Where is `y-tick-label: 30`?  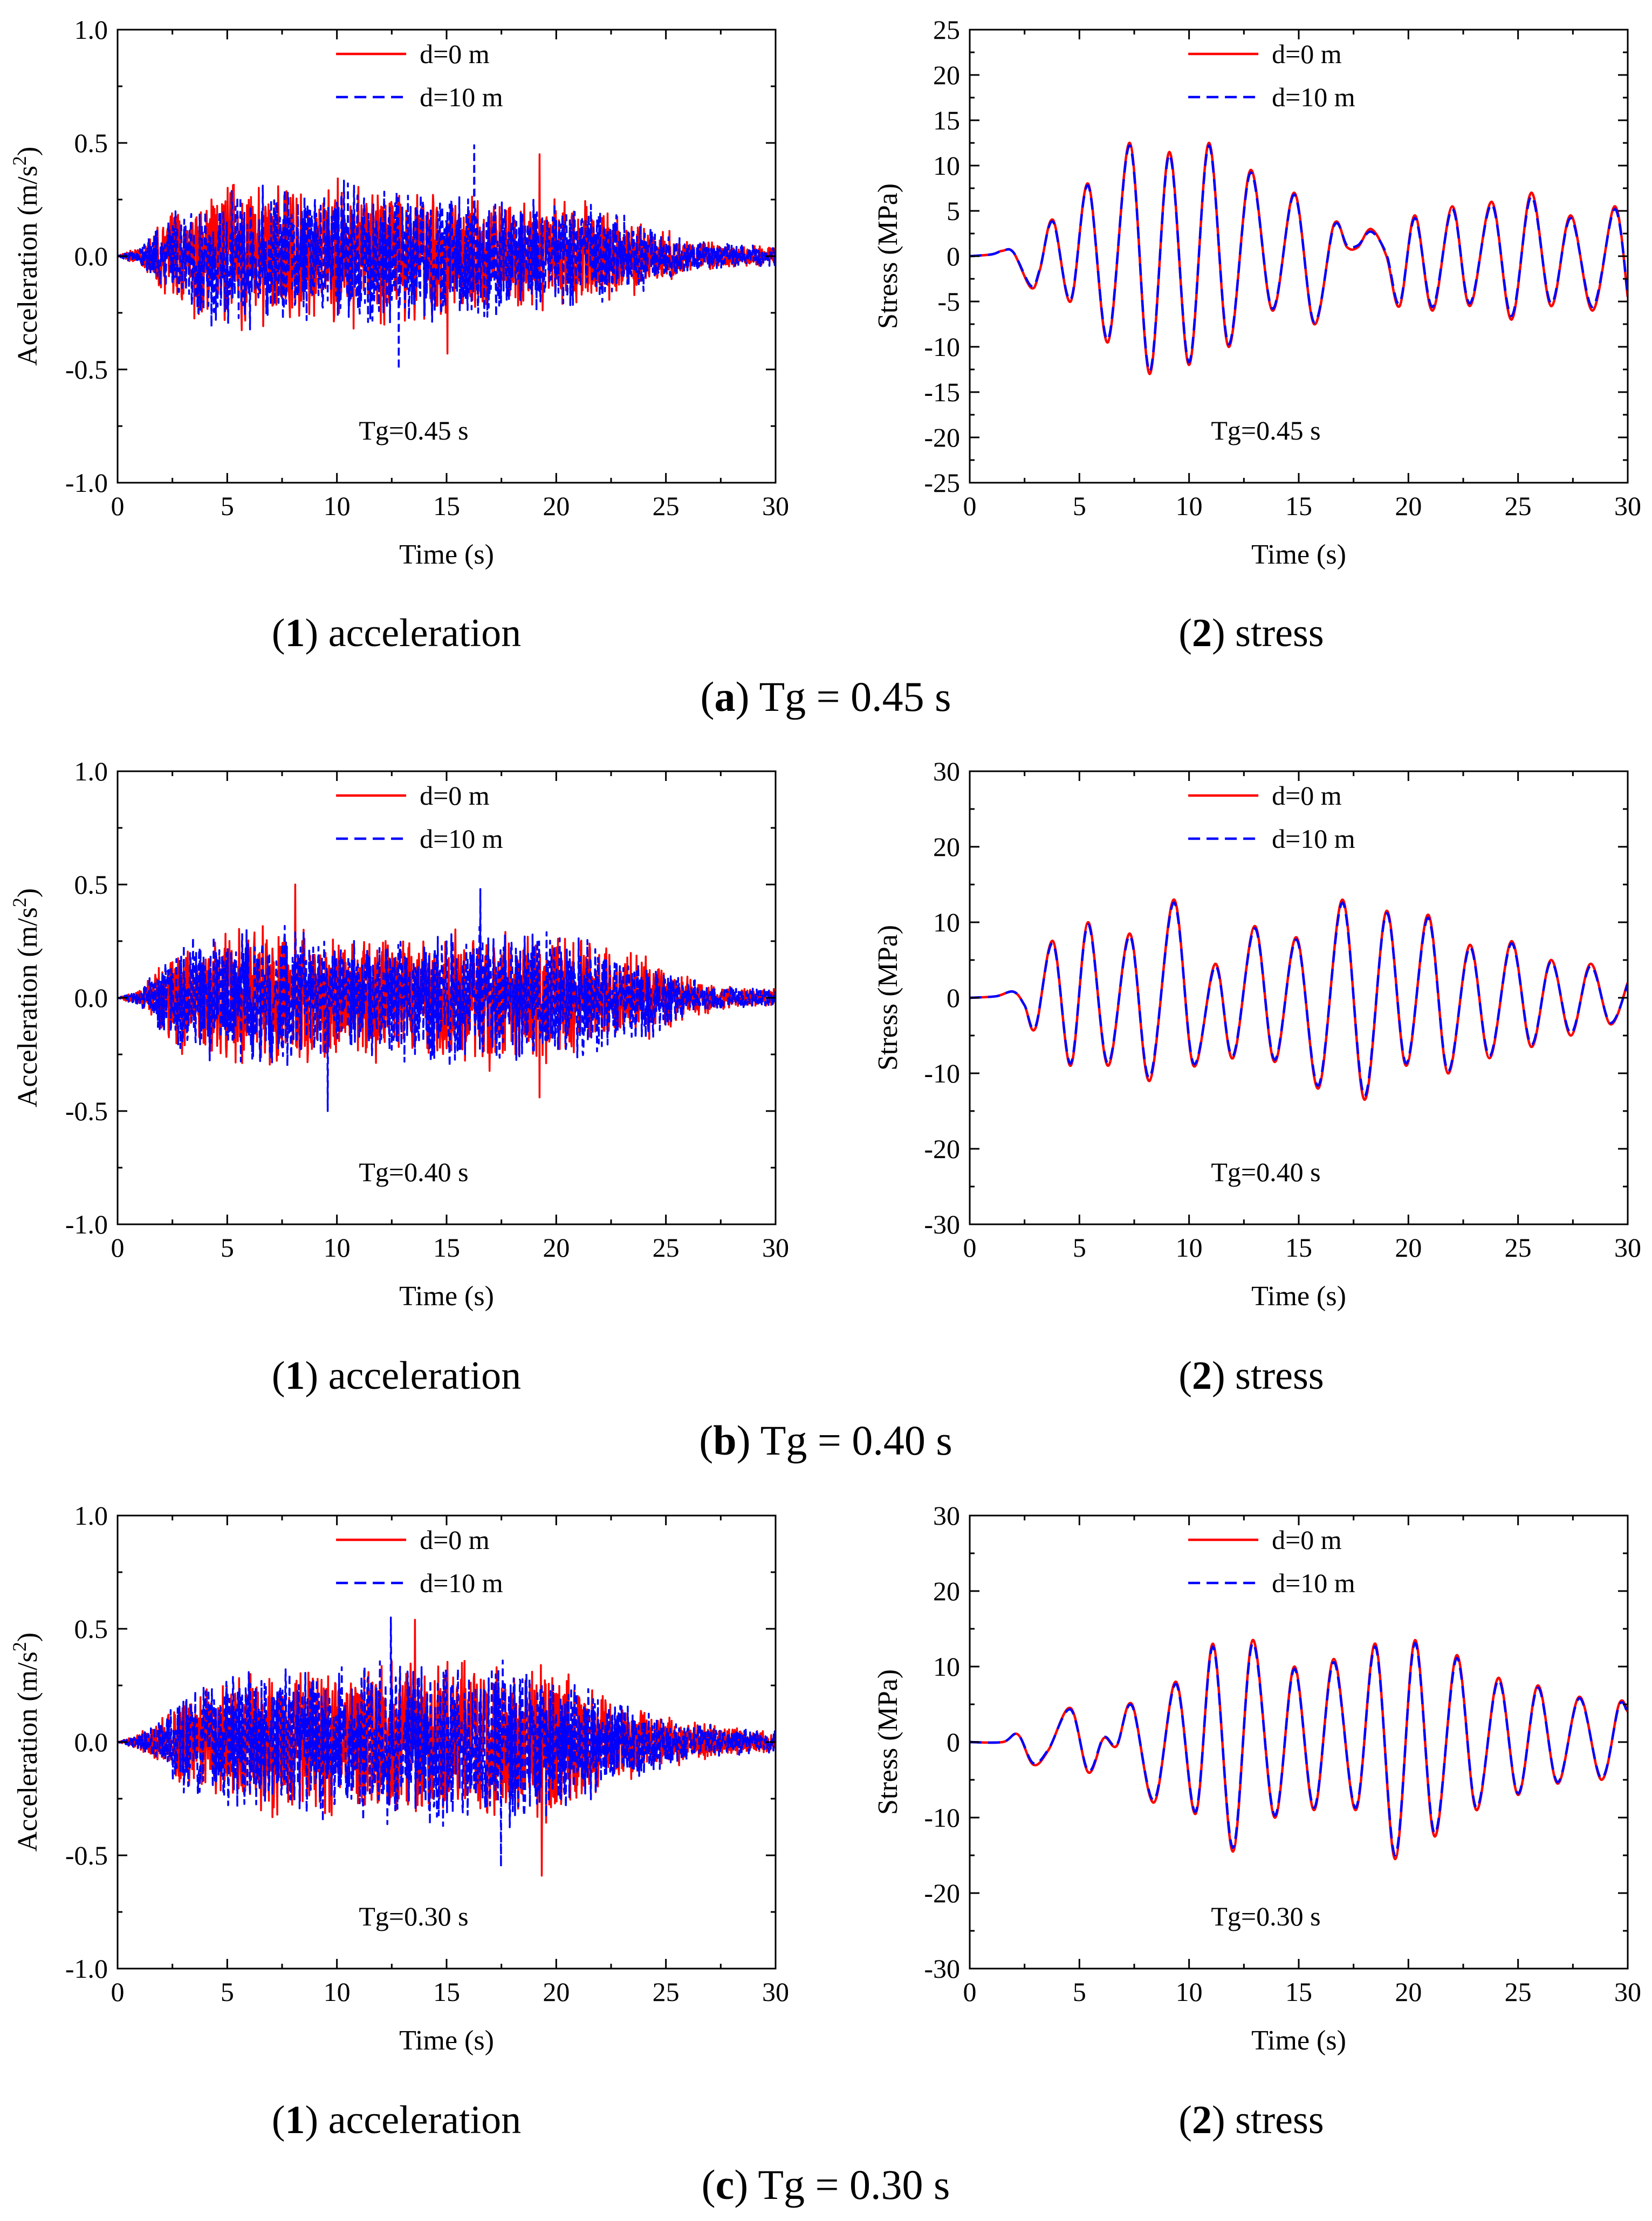 y-tick-label: 30 is located at coordinates (946, 1515).